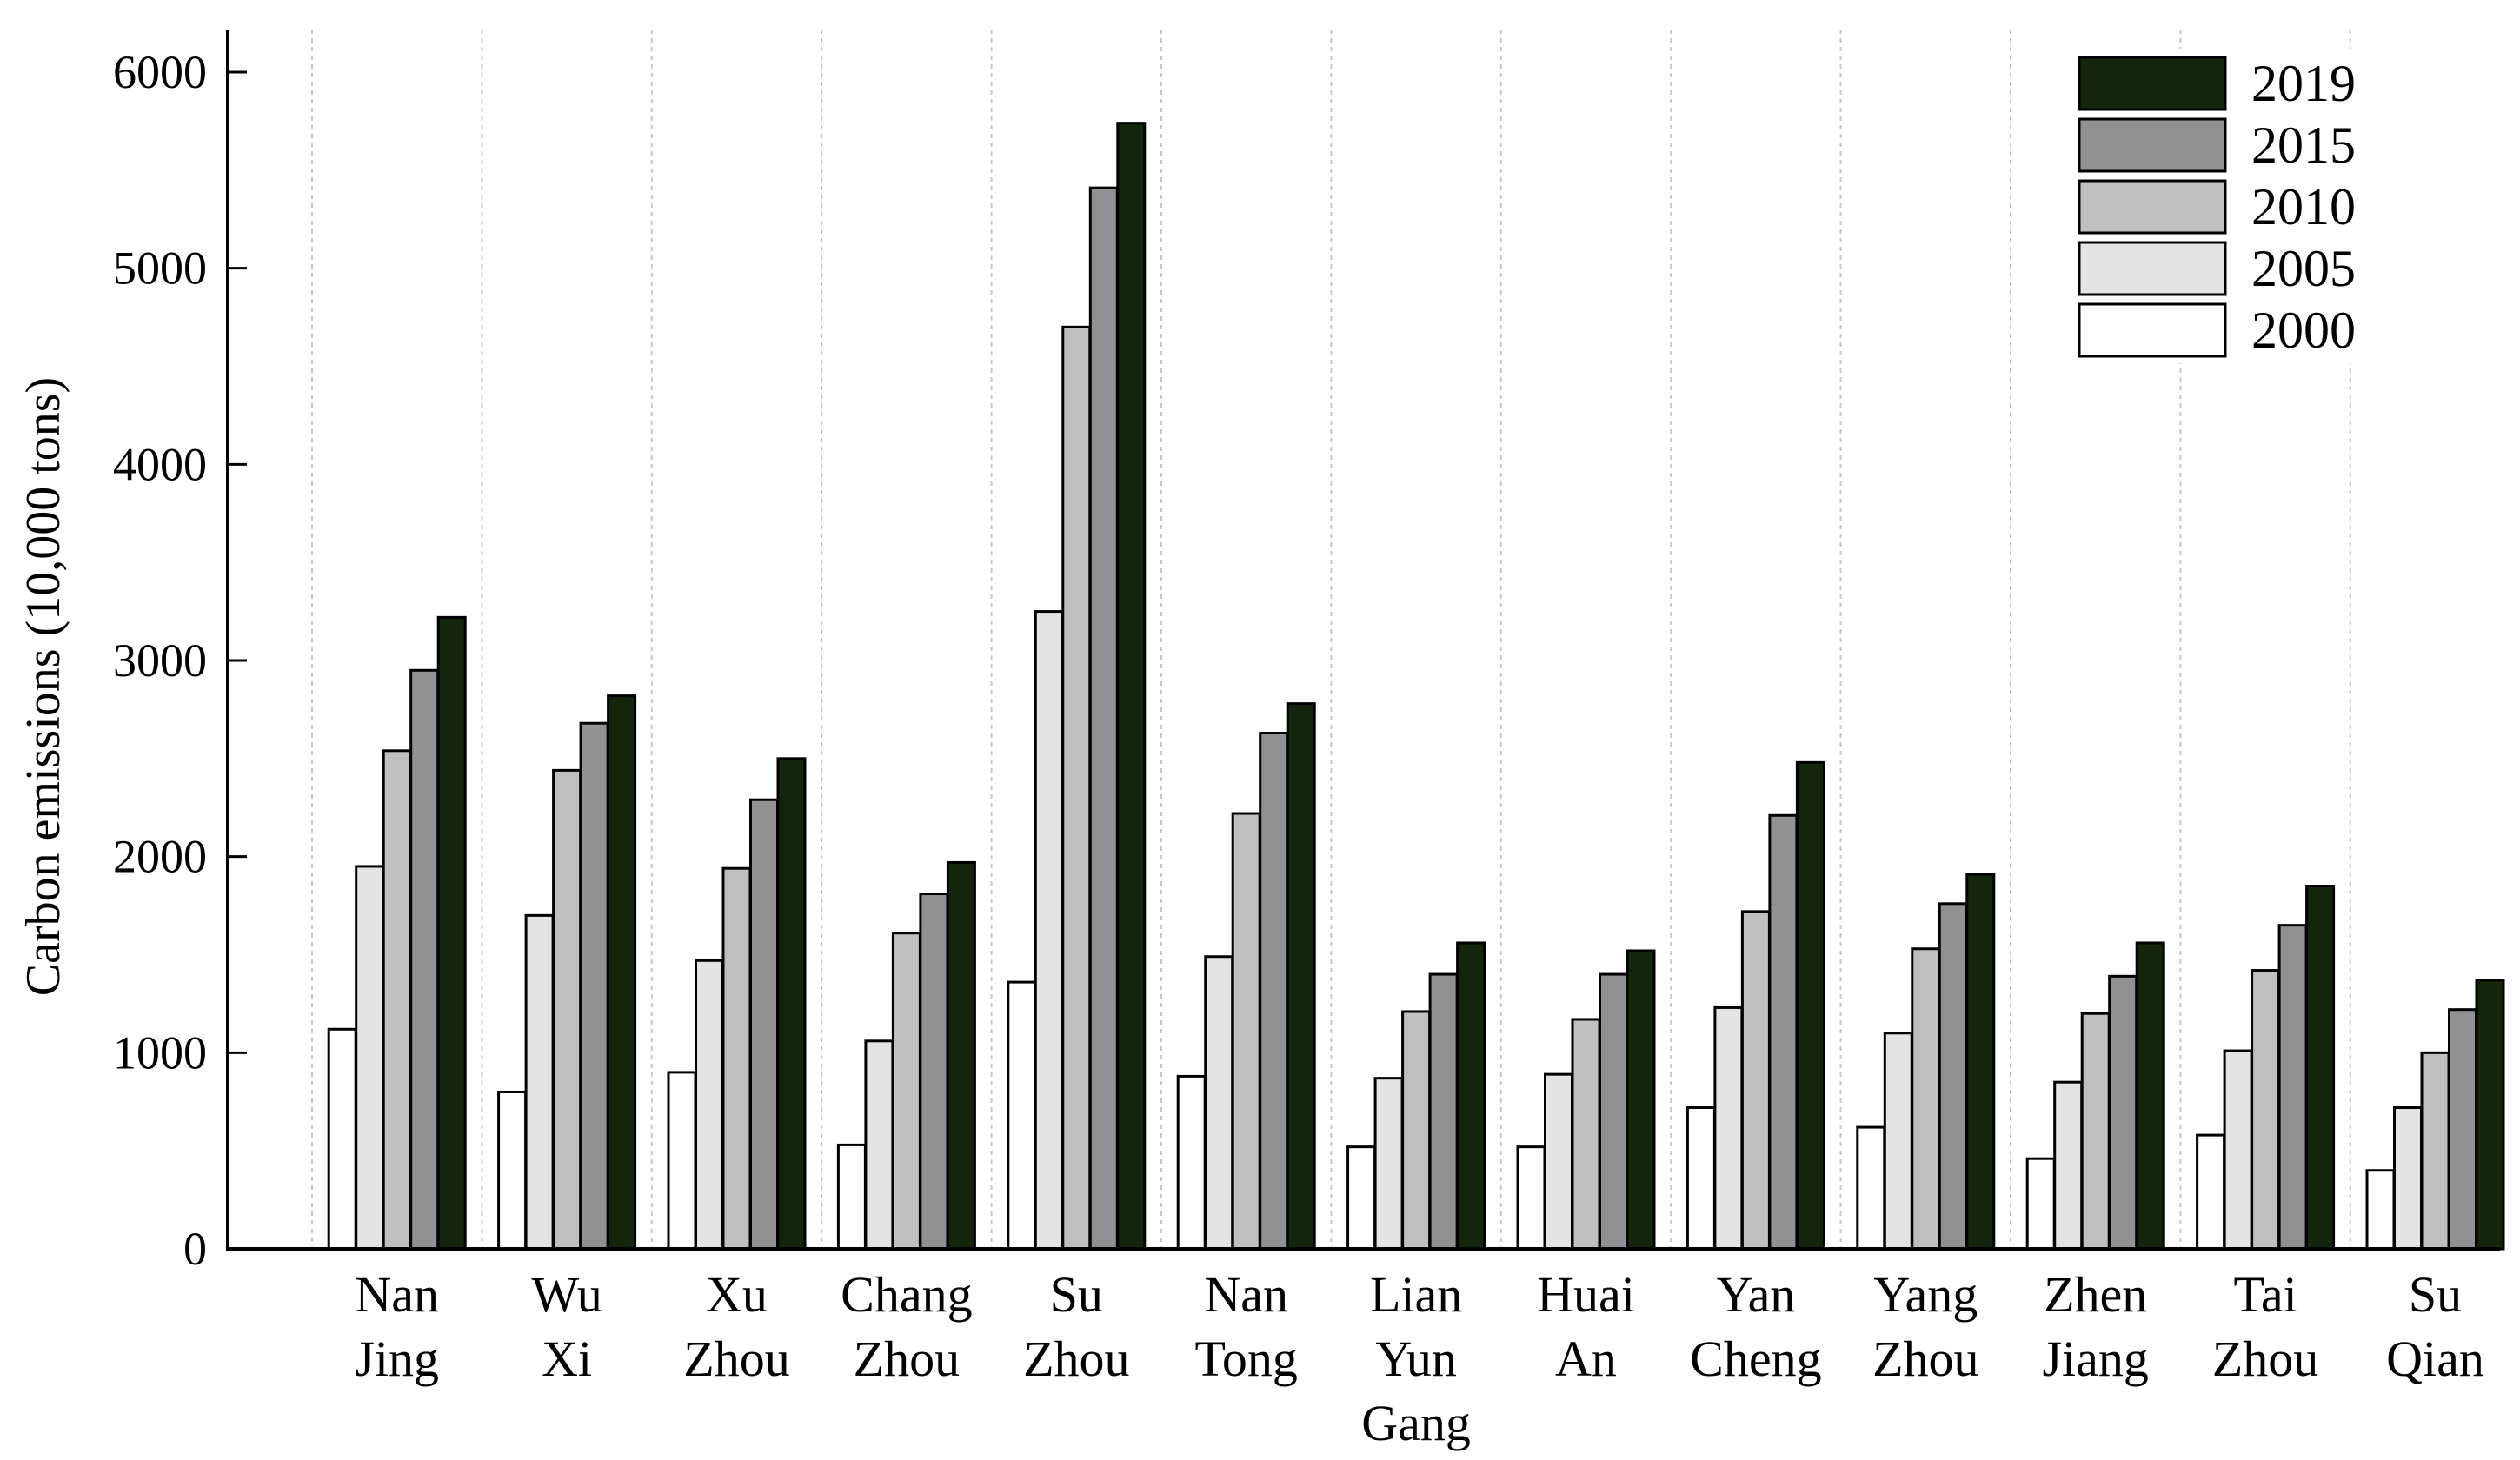 This screenshot has width=2520, height=1460. What do you see at coordinates (1416, 1294) in the screenshot?
I see `x-tick-label: Lian` at bounding box center [1416, 1294].